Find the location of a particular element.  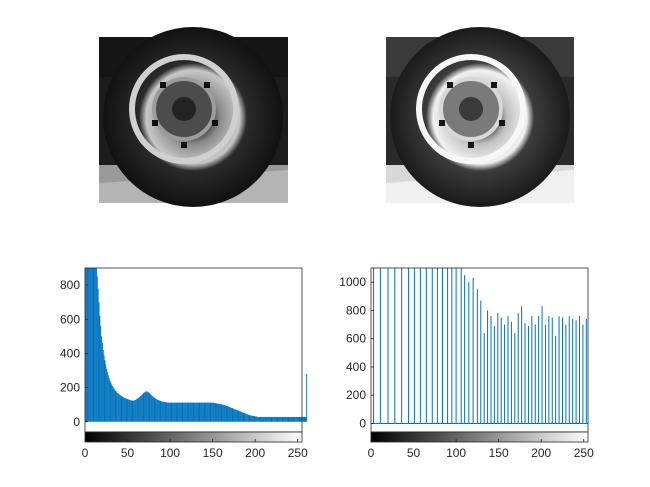

x-tick-label: 100 is located at coordinates (170, 453).